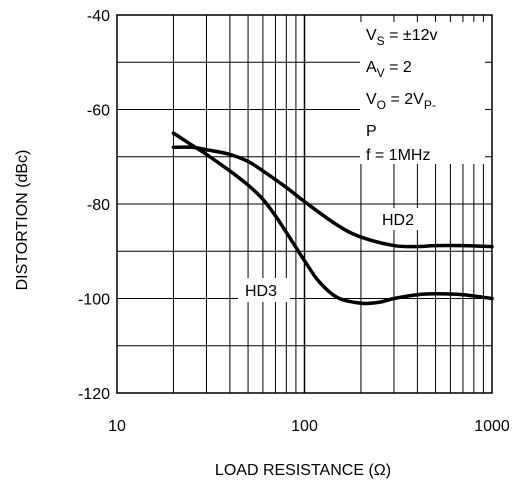  I want to click on y-tick-label: -80, so click(98, 205).